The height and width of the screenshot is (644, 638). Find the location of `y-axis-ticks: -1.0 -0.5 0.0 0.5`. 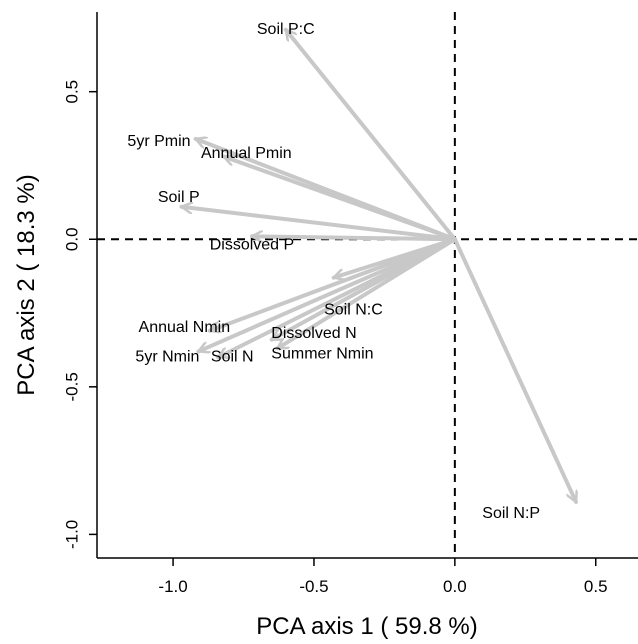

y-axis-ticks: -1.0 -0.5 0.0 0.5 is located at coordinates (79, 314).